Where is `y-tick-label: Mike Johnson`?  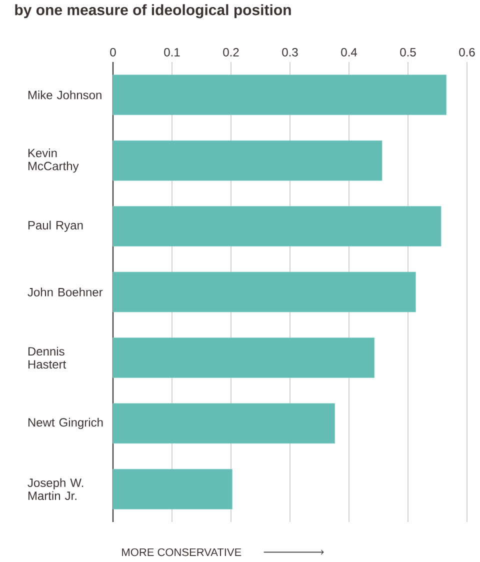
y-tick-label: Mike Johnson is located at coordinates (65, 95).